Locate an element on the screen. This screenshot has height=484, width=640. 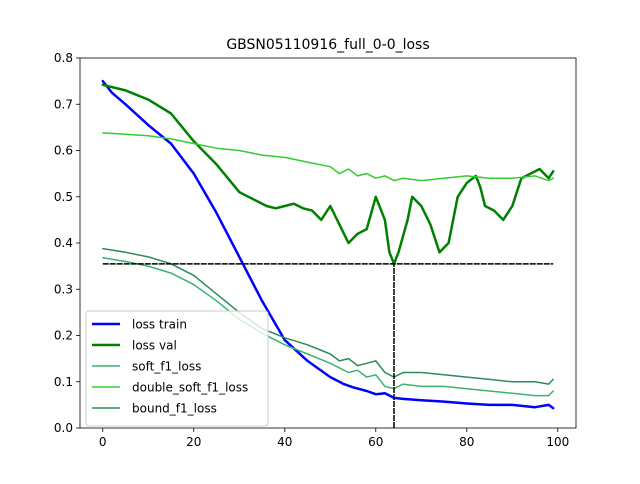
y-tick-label: 0.8 is located at coordinates (63, 58).